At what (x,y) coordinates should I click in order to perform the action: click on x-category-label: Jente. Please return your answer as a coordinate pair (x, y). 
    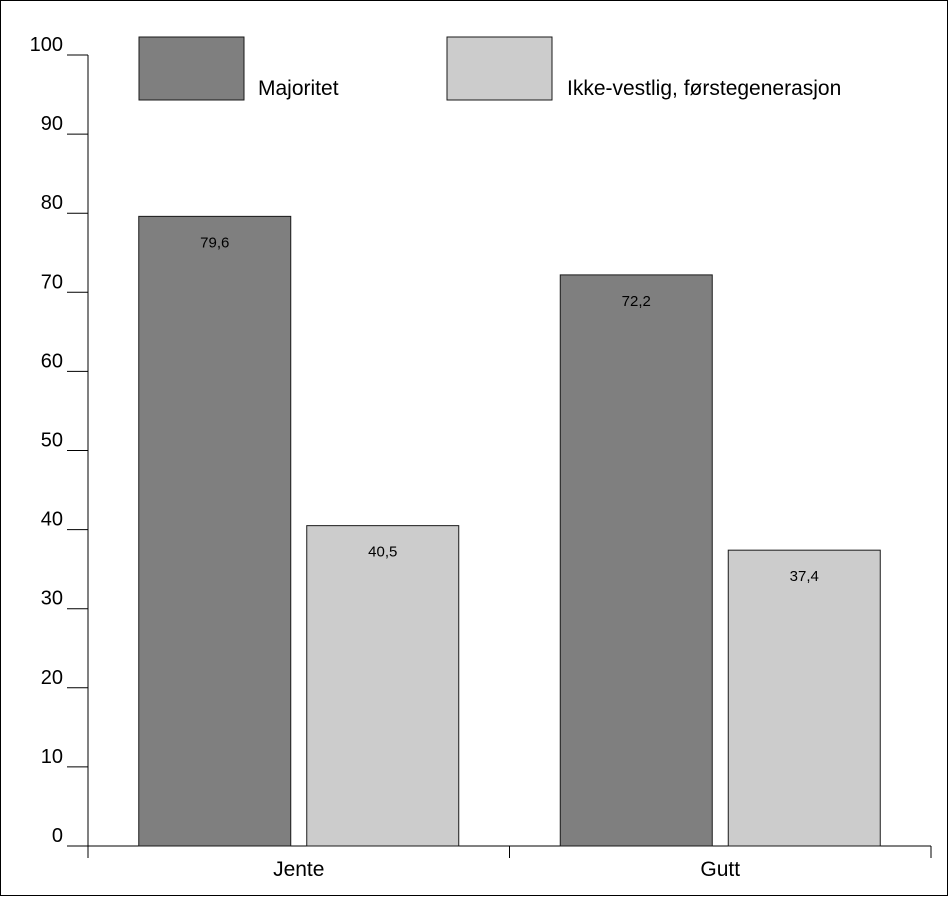
    Looking at the image, I should click on (298, 869).